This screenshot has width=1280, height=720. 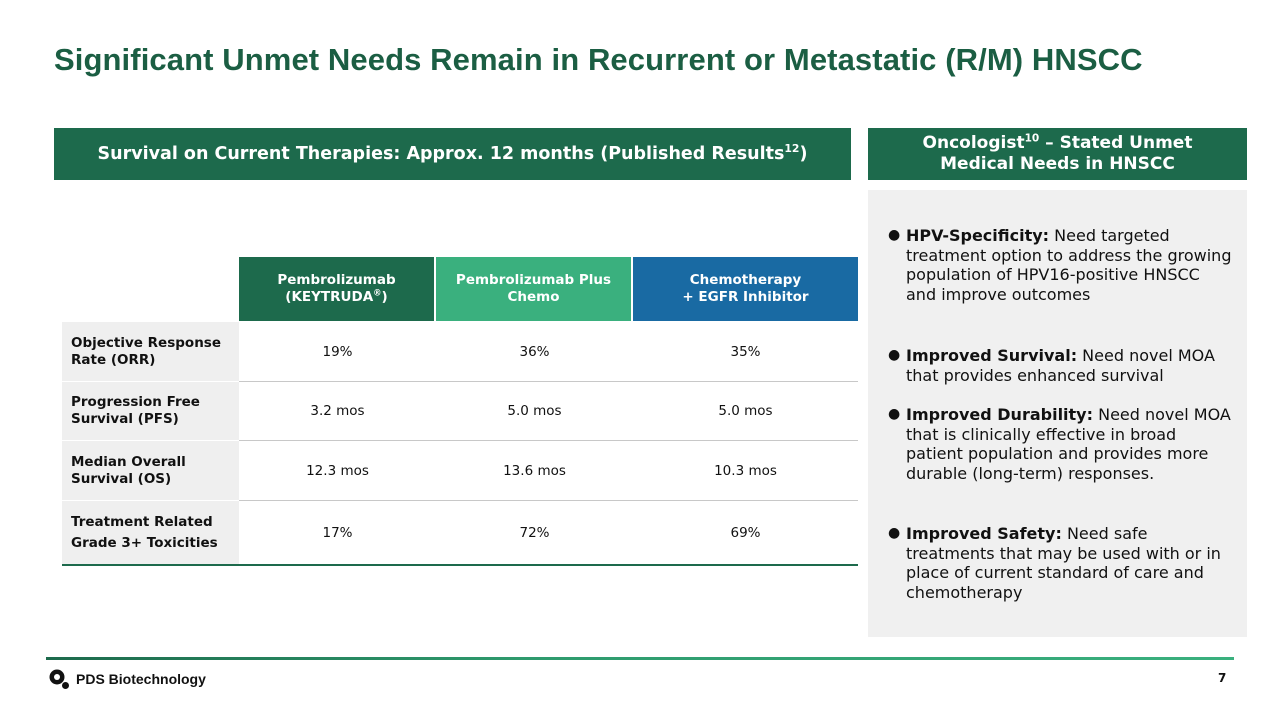 What do you see at coordinates (534, 351) in the screenshot?
I see `table-cell: 36%` at bounding box center [534, 351].